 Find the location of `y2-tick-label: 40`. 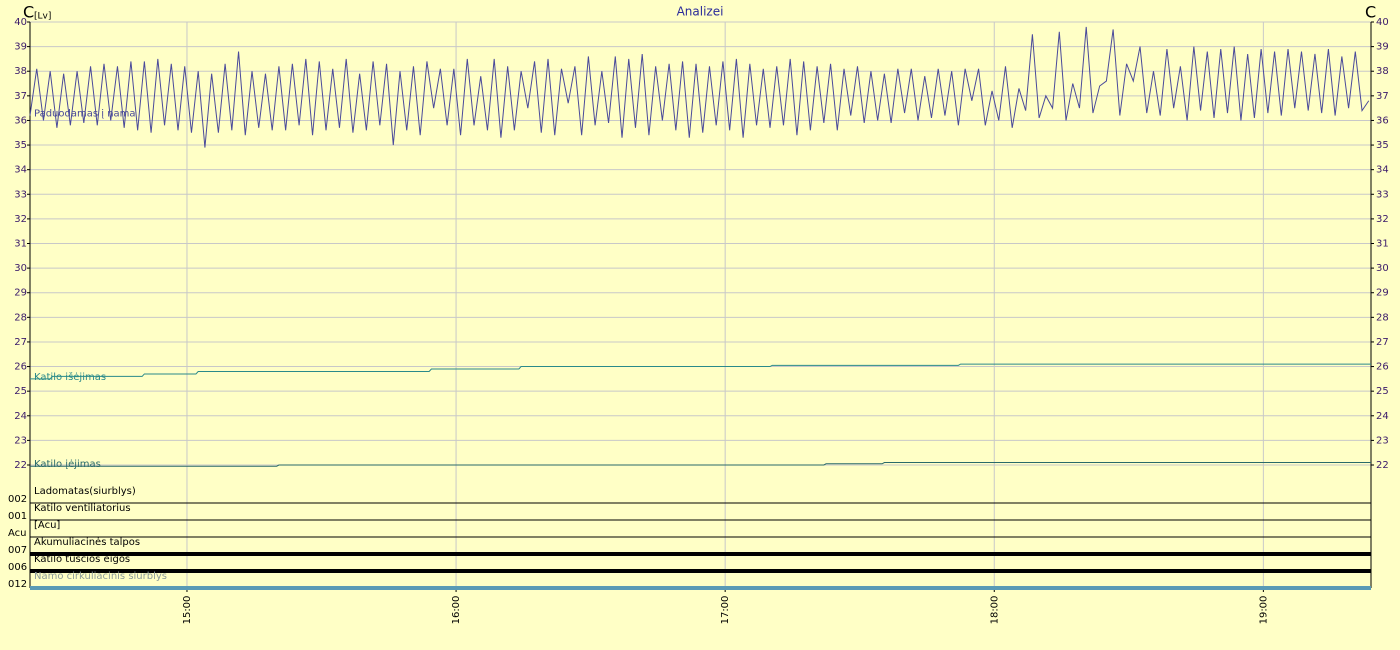

y2-tick-label: 40 is located at coordinates (1382, 22).